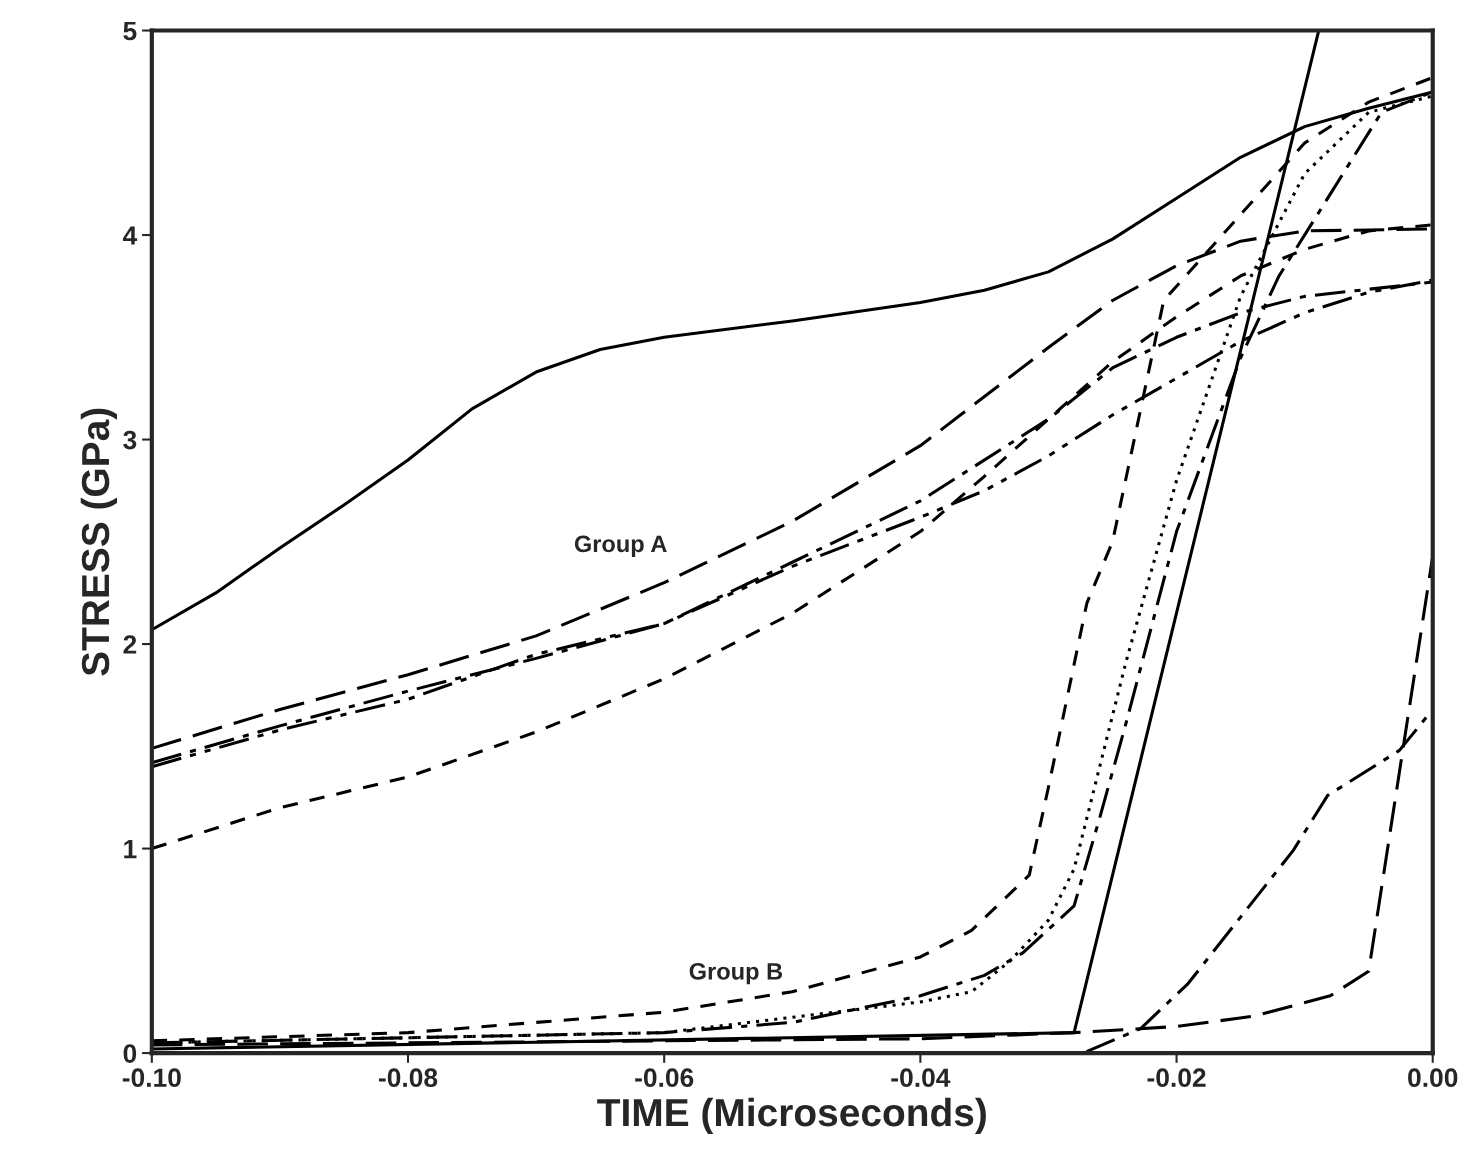  I want to click on y-tick-label: 5, so click(130, 31).